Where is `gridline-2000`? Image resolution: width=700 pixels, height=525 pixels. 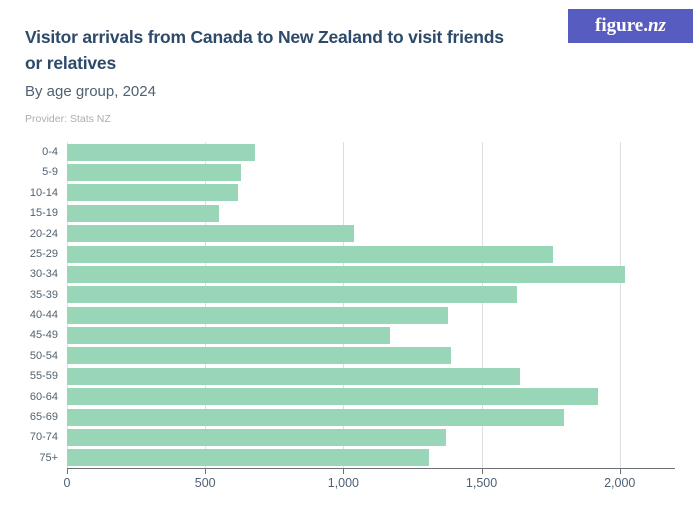 gridline-2000 is located at coordinates (620, 305).